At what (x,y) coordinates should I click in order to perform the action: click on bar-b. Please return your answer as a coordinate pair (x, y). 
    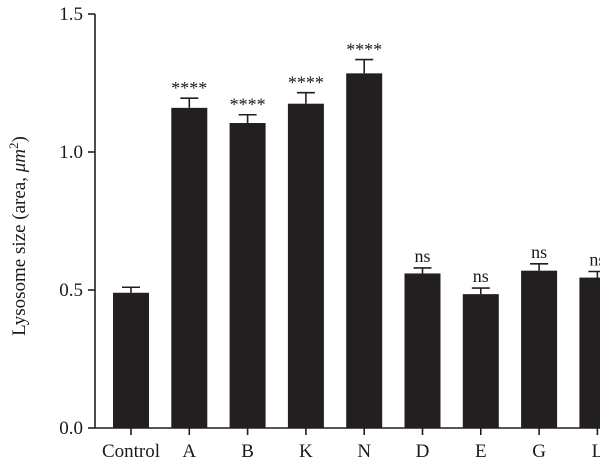
    Looking at the image, I should click on (247, 276).